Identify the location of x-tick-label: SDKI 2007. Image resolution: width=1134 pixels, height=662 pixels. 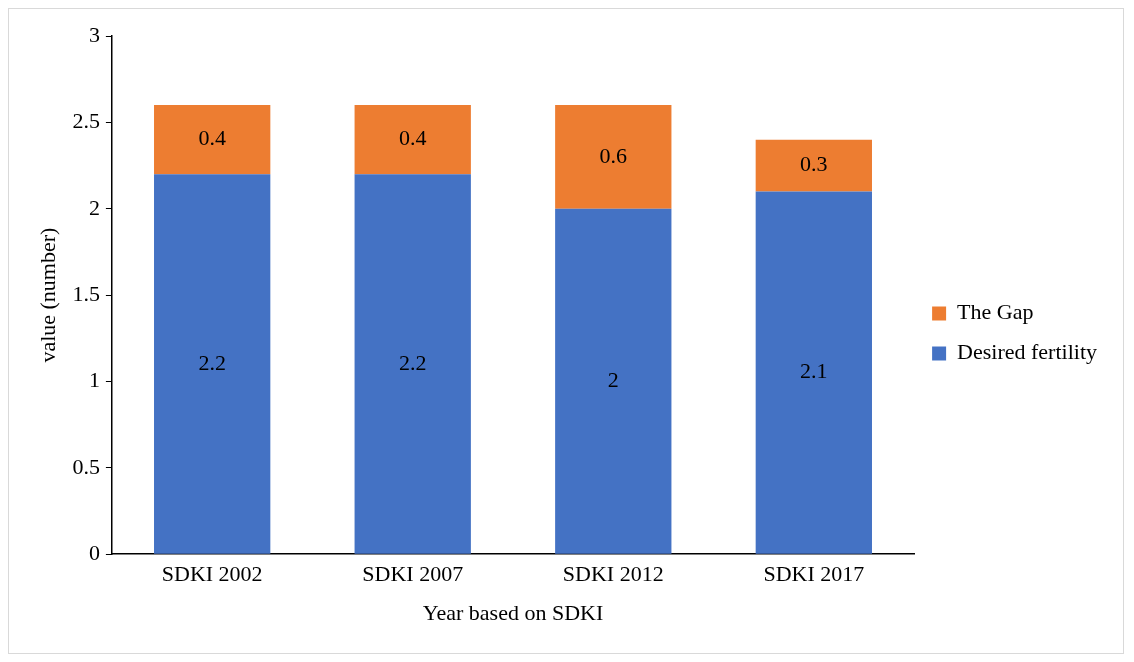
(413, 574).